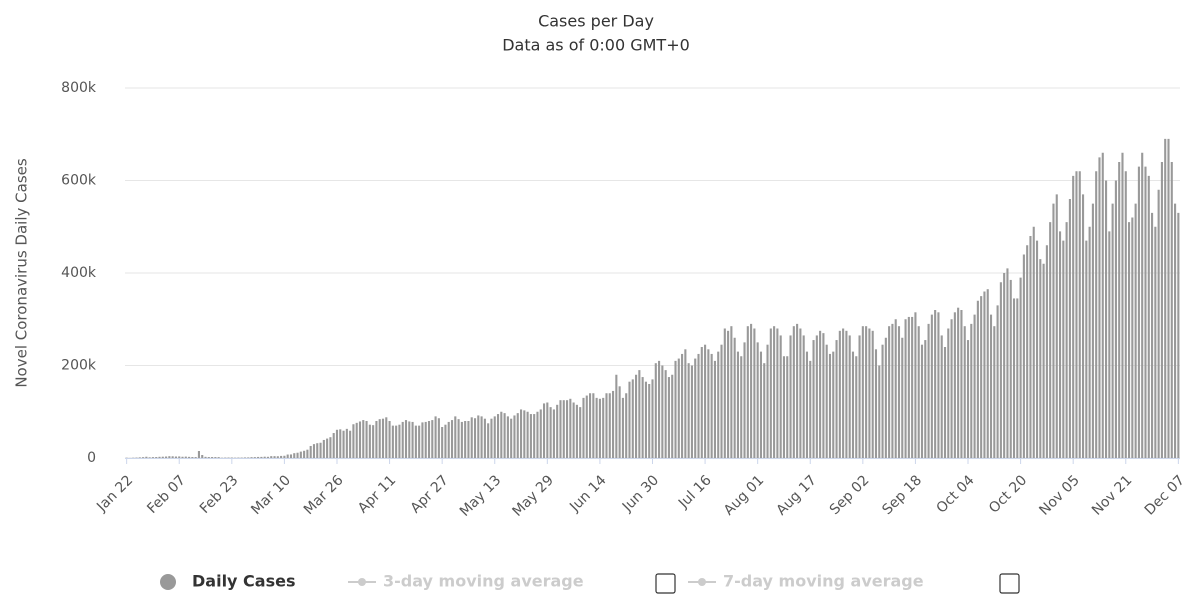 This screenshot has width=1182, height=597. Describe the element at coordinates (823, 581) in the screenshot. I see `legend-label: 7-day moving average` at that location.